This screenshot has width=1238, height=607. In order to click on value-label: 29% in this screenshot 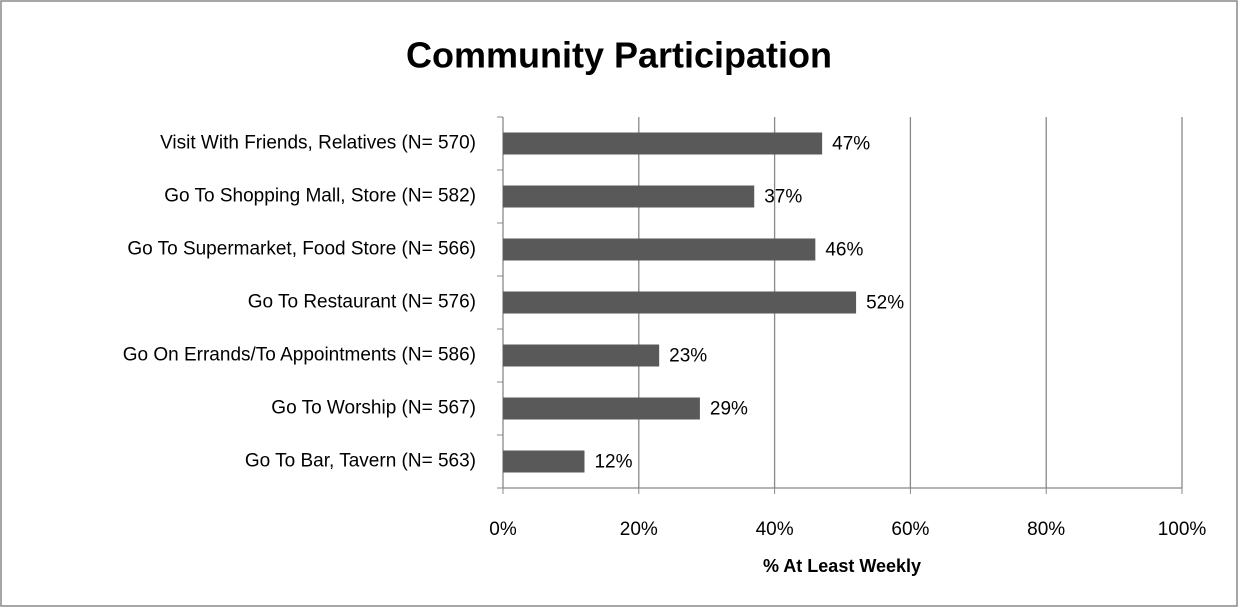, I will do `click(729, 409)`.